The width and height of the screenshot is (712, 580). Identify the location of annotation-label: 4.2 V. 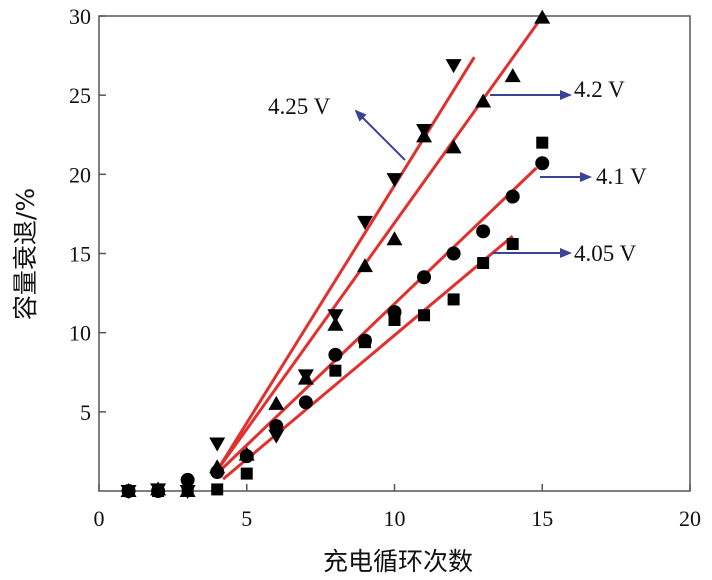
(599, 89).